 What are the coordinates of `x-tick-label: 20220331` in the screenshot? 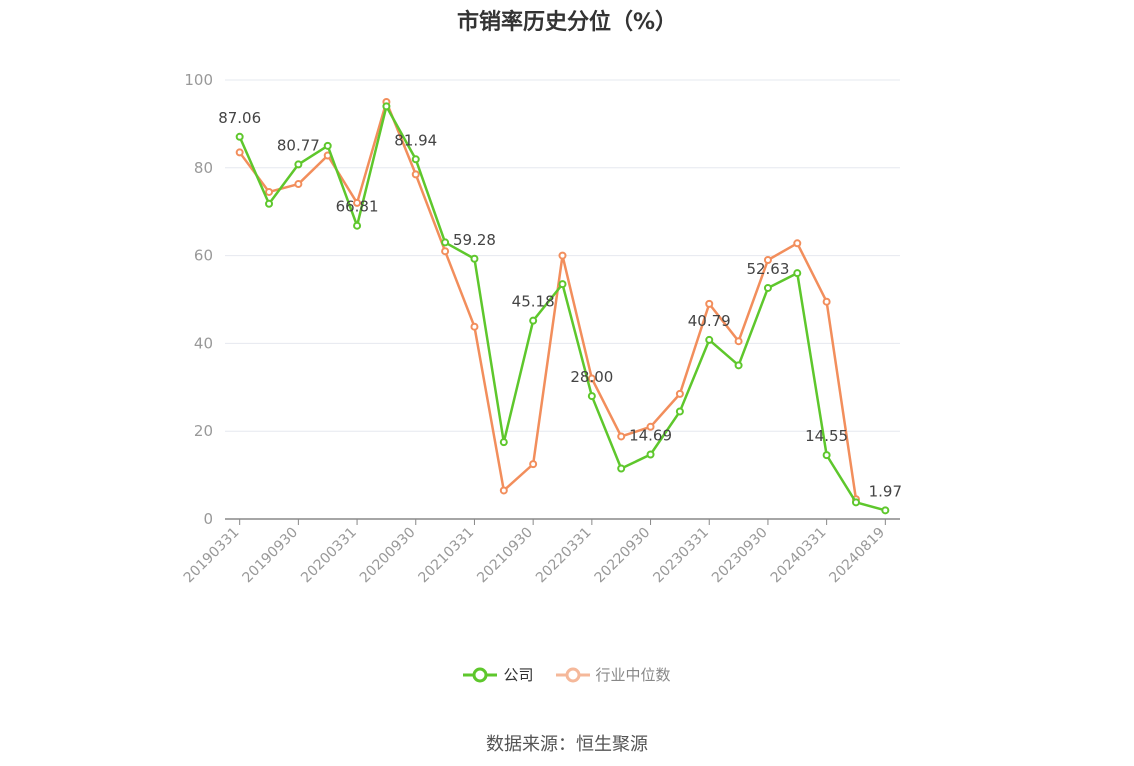 It's located at (564, 556).